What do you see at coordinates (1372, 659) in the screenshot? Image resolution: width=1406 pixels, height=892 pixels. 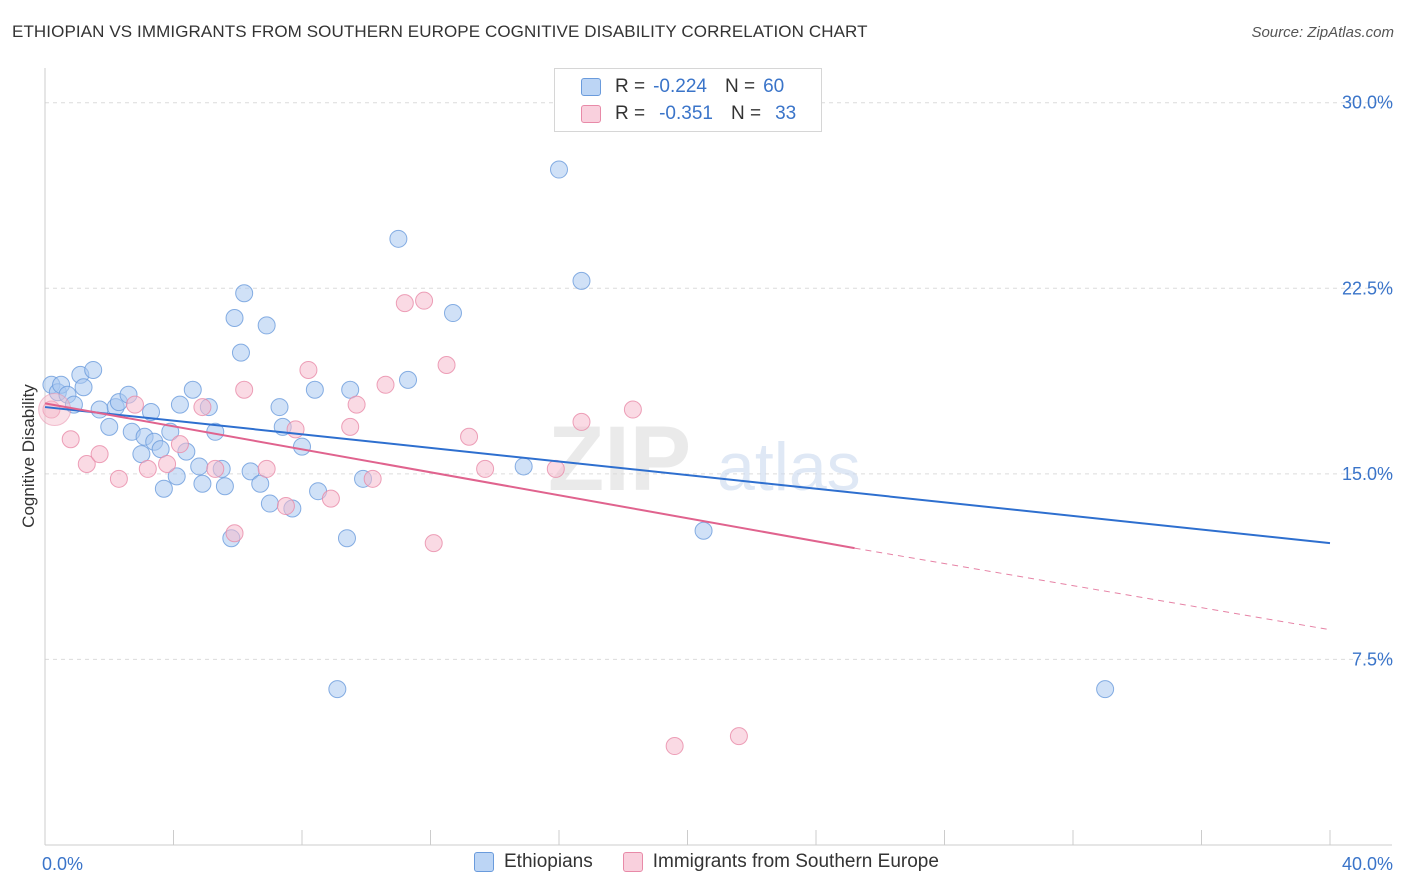 I see `y-tick-label: 7.5%` at bounding box center [1372, 659].